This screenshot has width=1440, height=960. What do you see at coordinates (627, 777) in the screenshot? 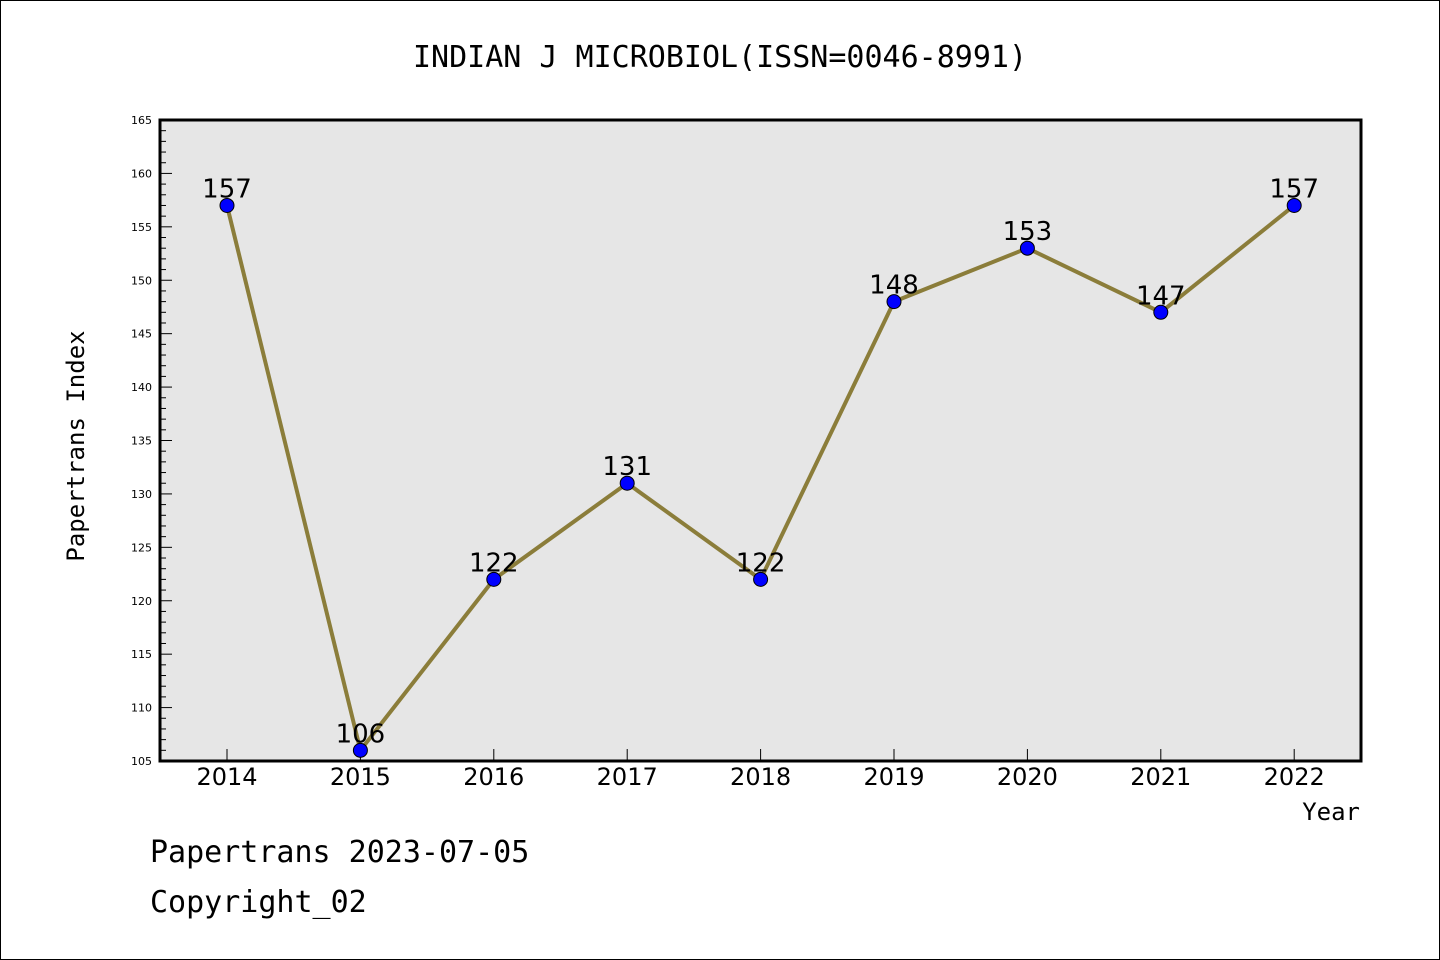
I see `x-tick-label: 2017` at bounding box center [627, 777].